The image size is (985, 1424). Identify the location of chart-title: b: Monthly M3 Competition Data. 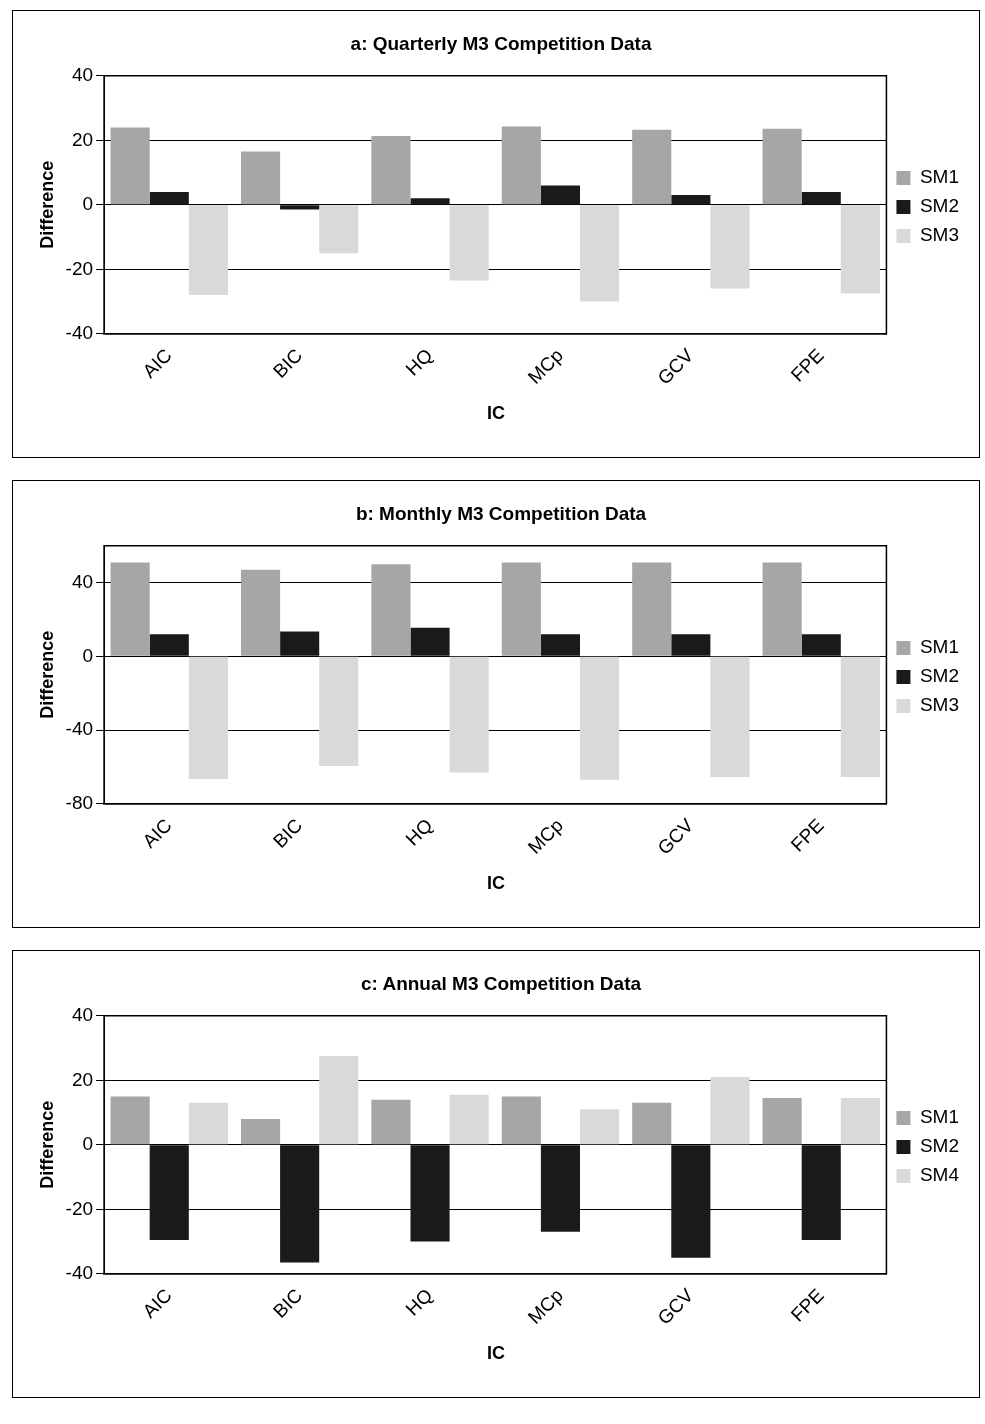
(501, 513).